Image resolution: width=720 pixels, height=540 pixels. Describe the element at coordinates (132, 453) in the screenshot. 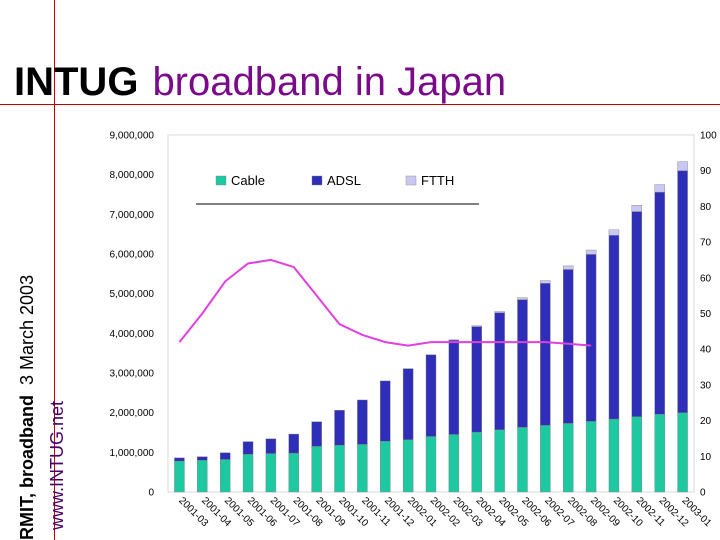

I see `y-tick-label: 1,000,000` at that location.